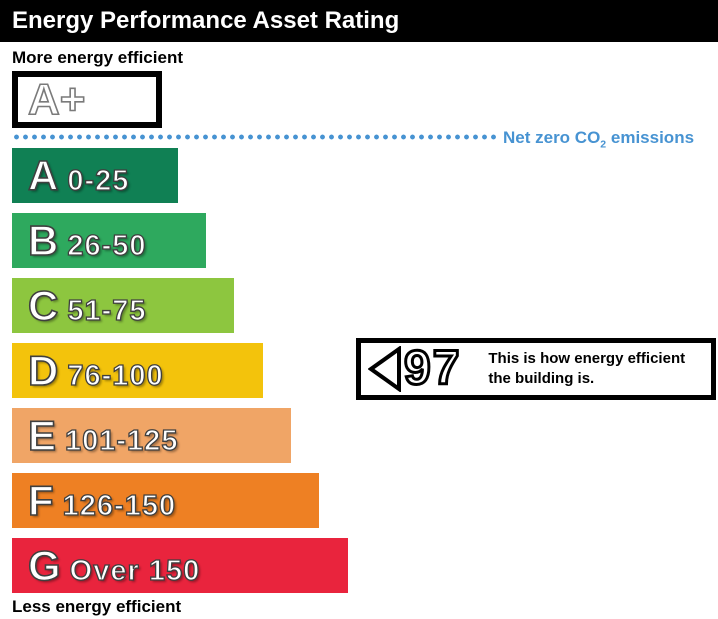 The height and width of the screenshot is (619, 718). I want to click on band-b-letter: B, so click(43, 240).